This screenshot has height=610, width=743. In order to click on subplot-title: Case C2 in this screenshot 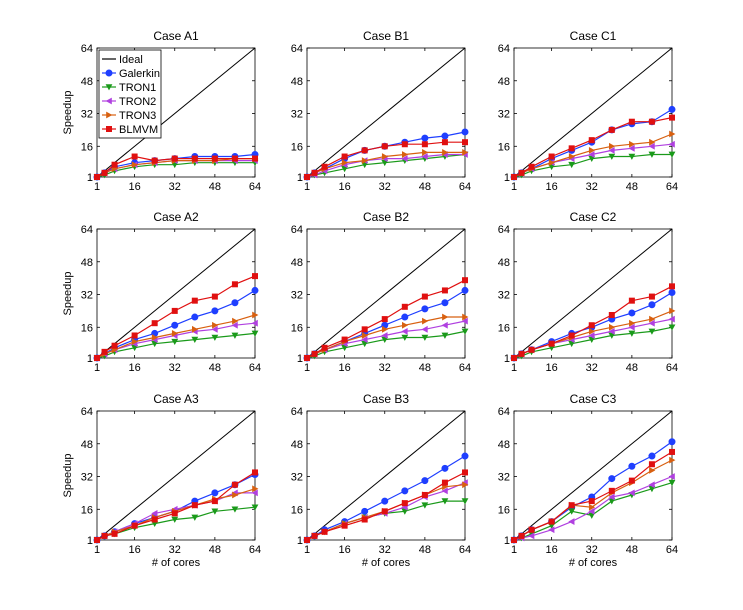, I will do `click(593, 217)`.